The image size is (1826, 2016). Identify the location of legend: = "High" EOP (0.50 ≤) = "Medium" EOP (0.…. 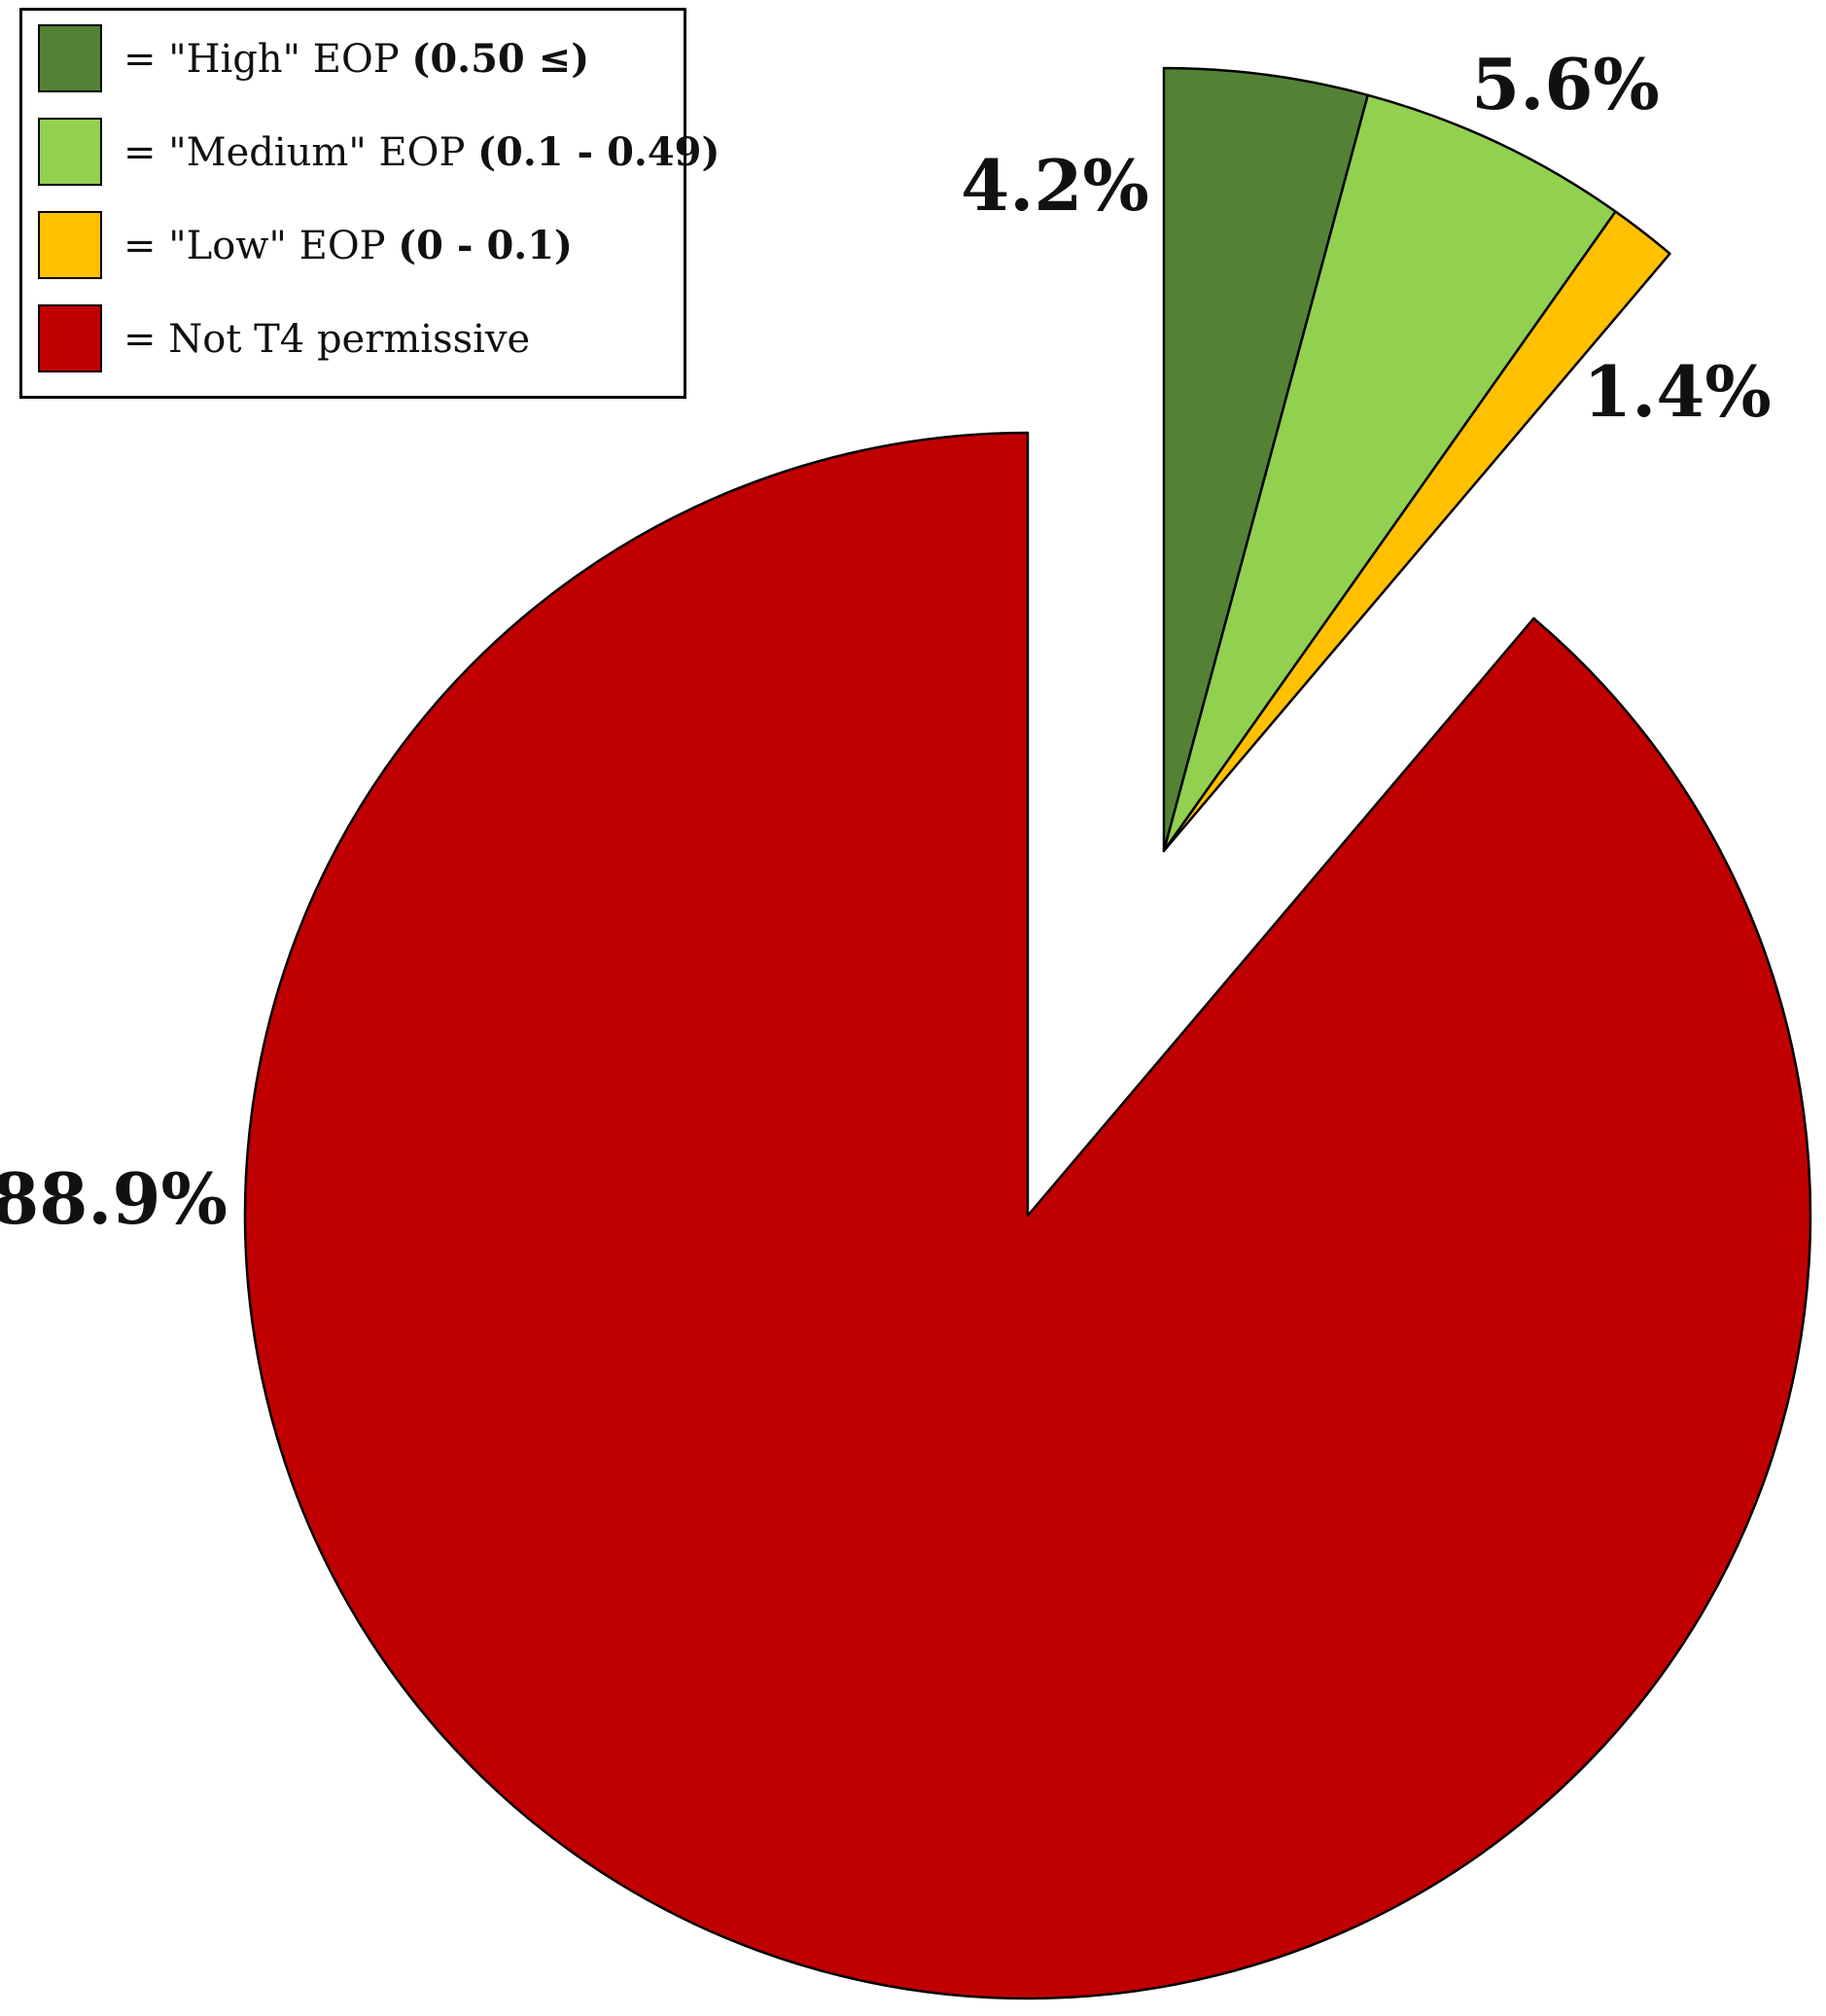
(369, 203).